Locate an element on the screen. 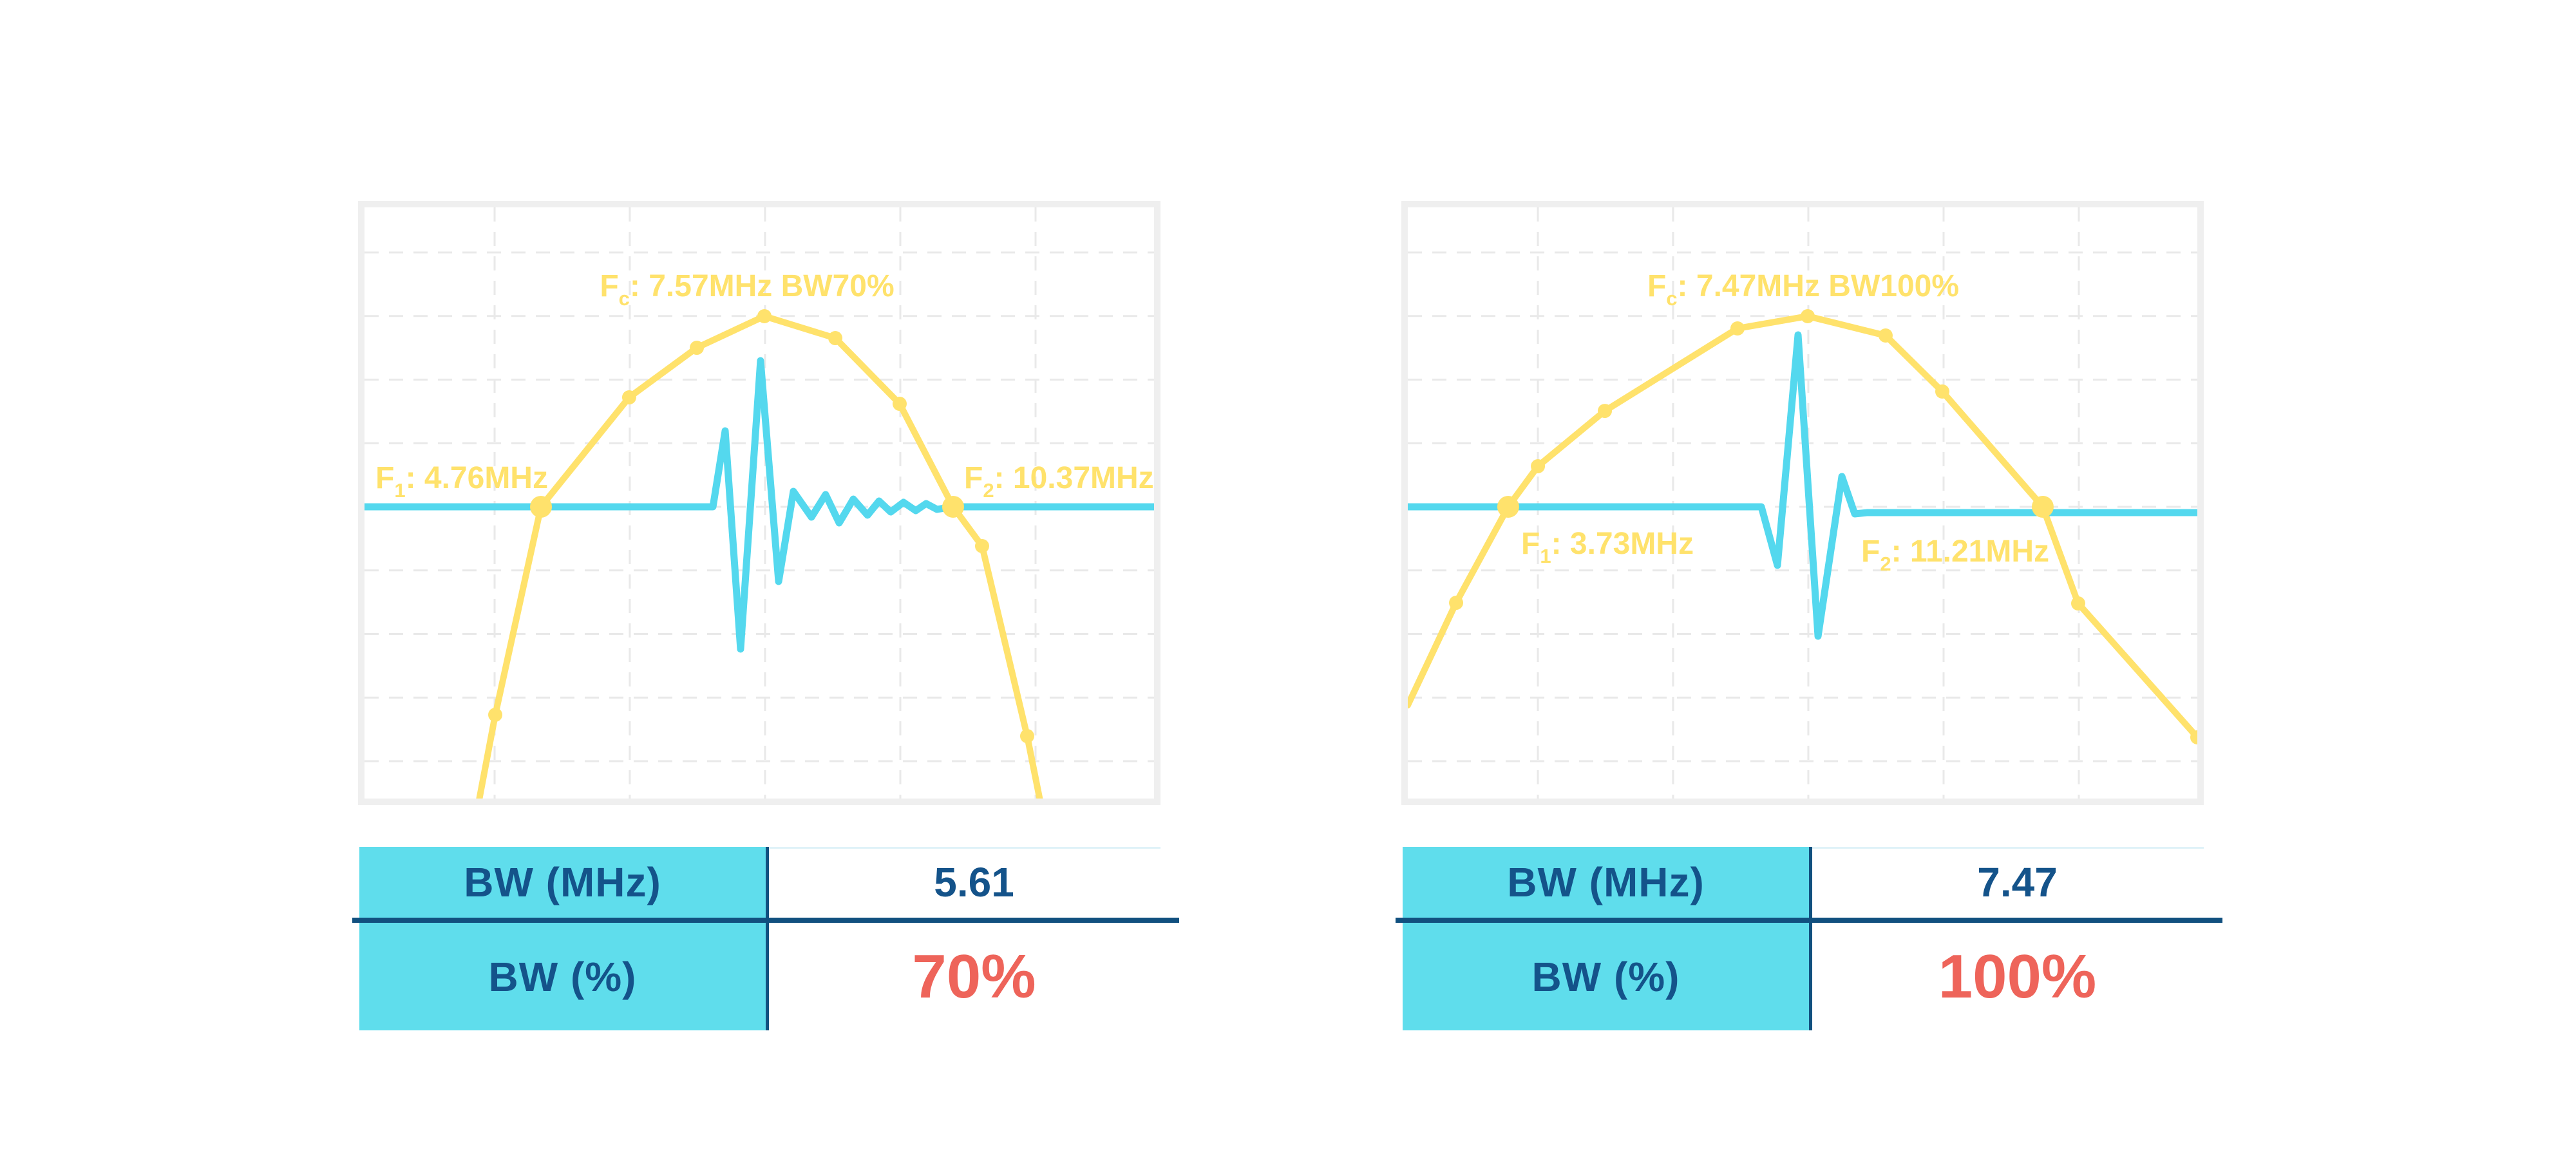 The height and width of the screenshot is (1154, 2576). f1-annotation: F1: 3.73MHz is located at coordinates (1607, 547).